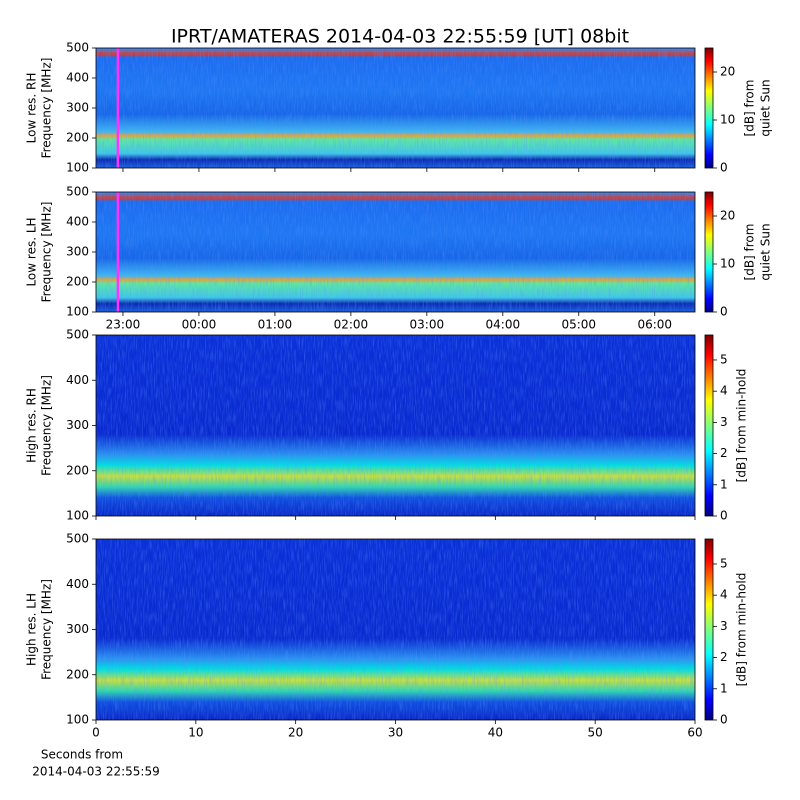 Image resolution: width=800 pixels, height=800 pixels. What do you see at coordinates (95, 772) in the screenshot?
I see `x-axis-label: 2014-04-03 22:55:59` at bounding box center [95, 772].